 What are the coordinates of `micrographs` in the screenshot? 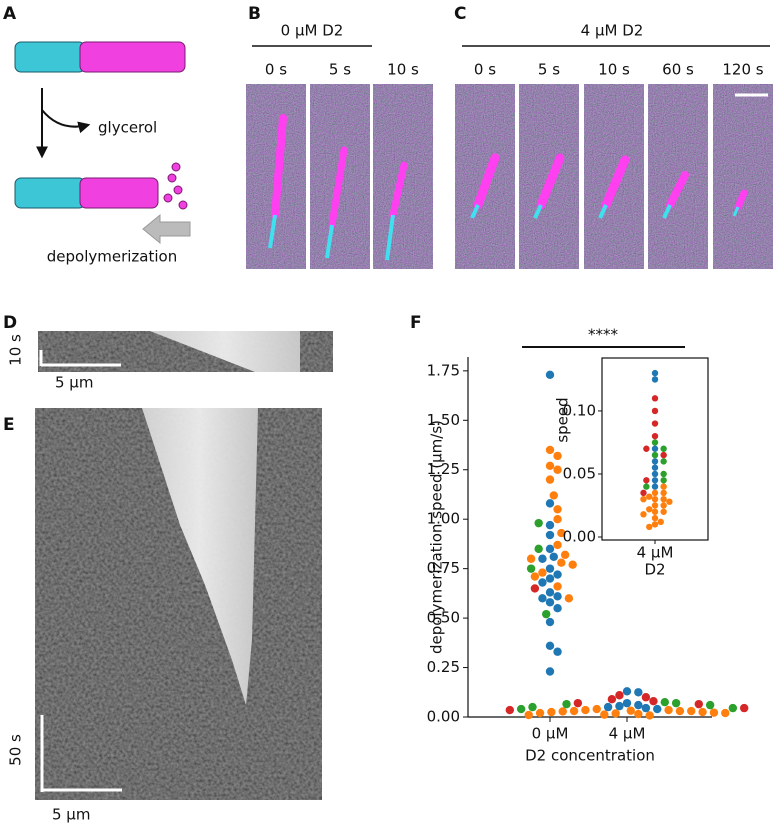 It's located at (339, 176).